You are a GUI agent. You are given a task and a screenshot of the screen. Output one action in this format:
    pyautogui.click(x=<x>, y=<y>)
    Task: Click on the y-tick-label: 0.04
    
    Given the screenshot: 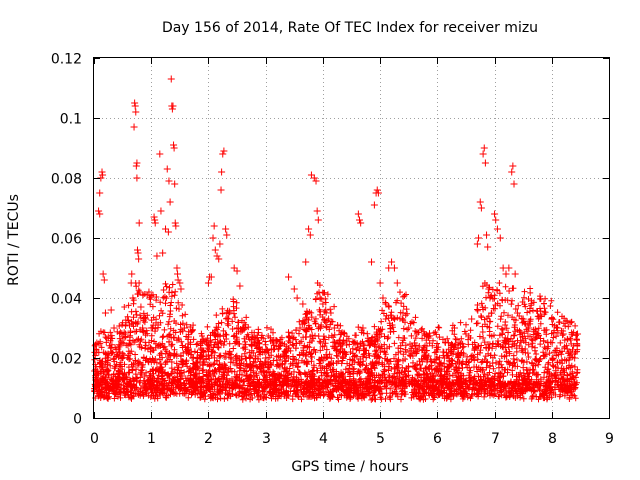 What is the action you would take?
    pyautogui.click(x=66, y=300)
    